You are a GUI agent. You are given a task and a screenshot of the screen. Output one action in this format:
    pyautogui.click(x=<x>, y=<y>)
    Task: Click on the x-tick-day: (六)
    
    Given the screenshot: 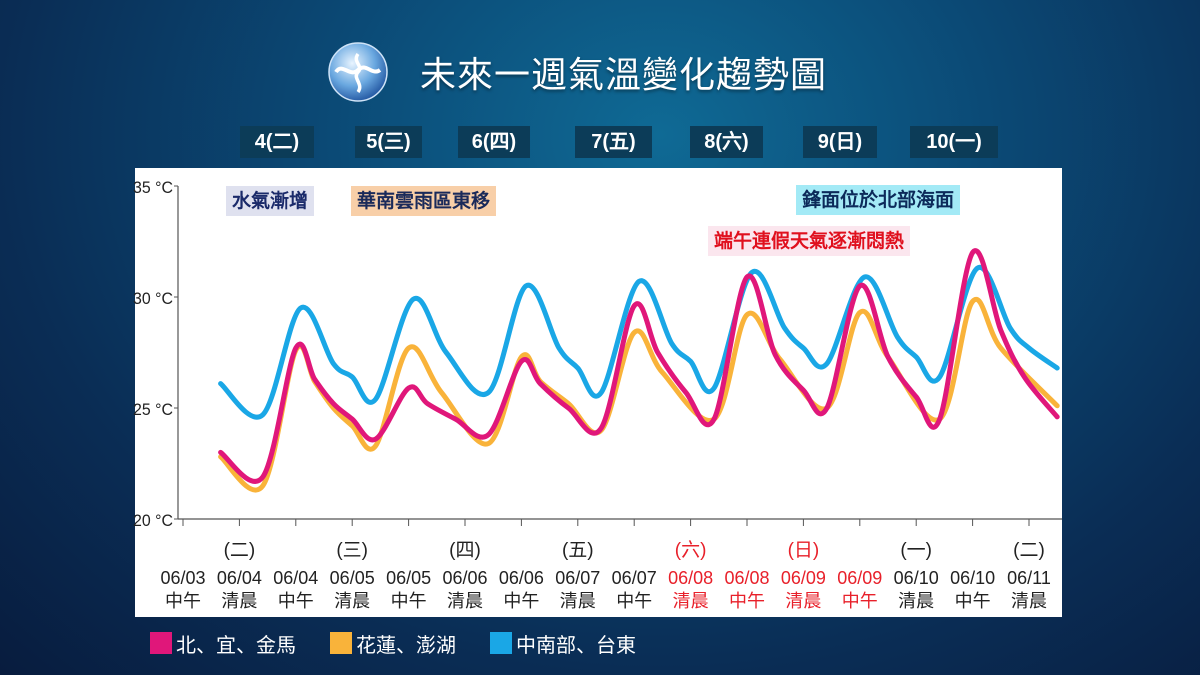 What is the action you would take?
    pyautogui.click(x=691, y=550)
    